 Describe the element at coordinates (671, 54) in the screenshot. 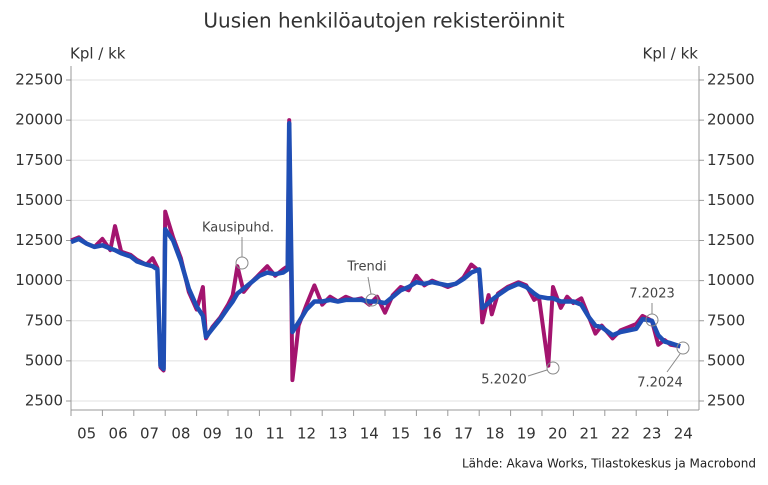

I see `y2-axis-label: Kpl / kk` at that location.